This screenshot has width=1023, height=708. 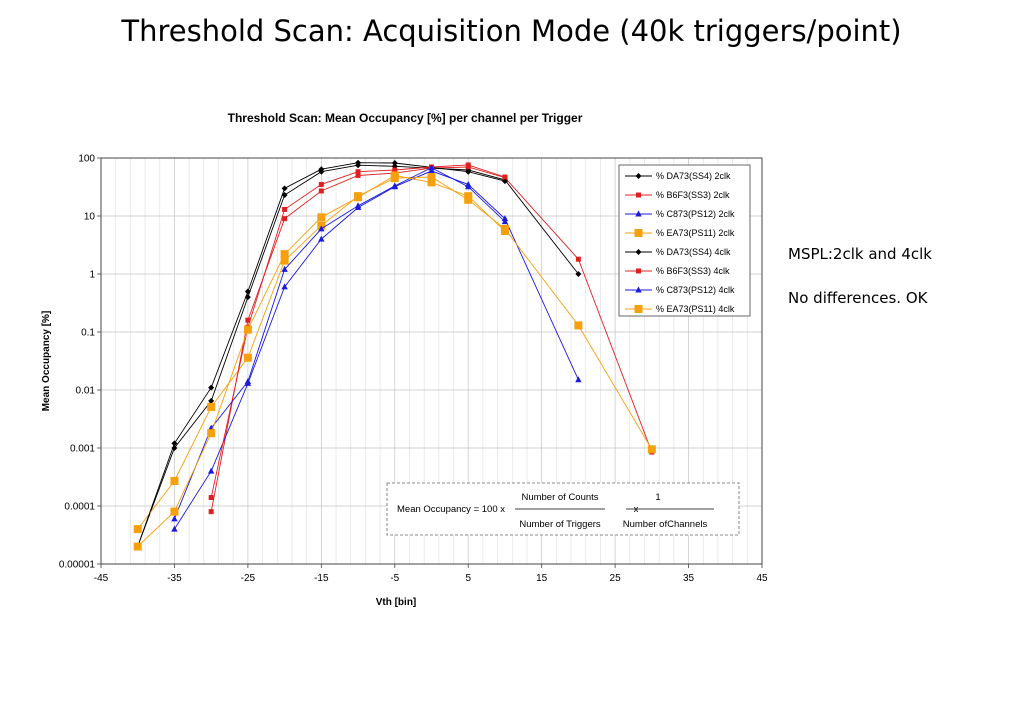 What do you see at coordinates (689, 578) in the screenshot?
I see `x-tick-label: 35` at bounding box center [689, 578].